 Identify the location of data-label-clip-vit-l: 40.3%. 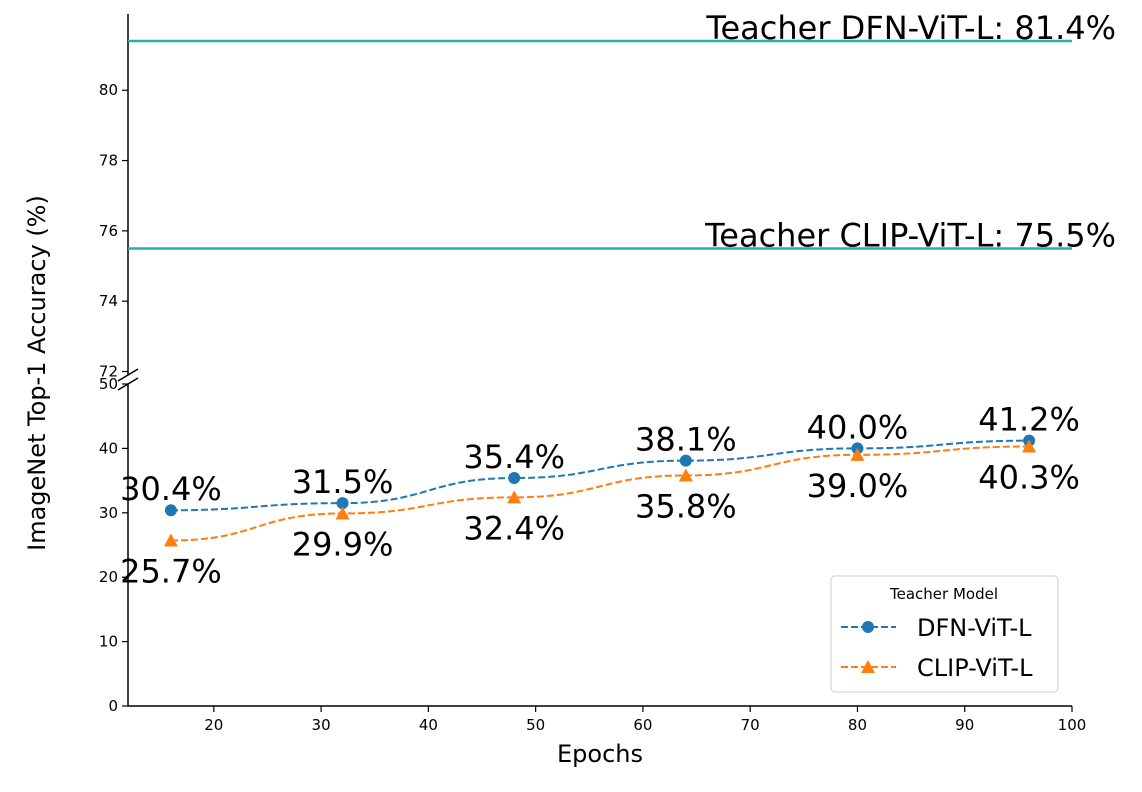
(1029, 477).